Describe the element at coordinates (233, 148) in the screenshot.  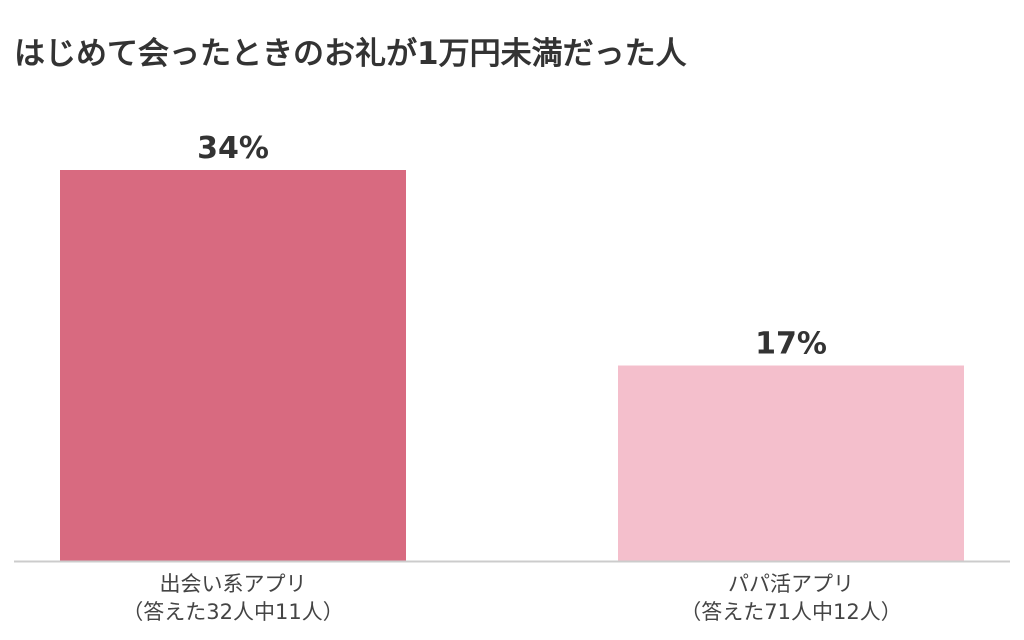
I see `value-label-1: 34%` at that location.